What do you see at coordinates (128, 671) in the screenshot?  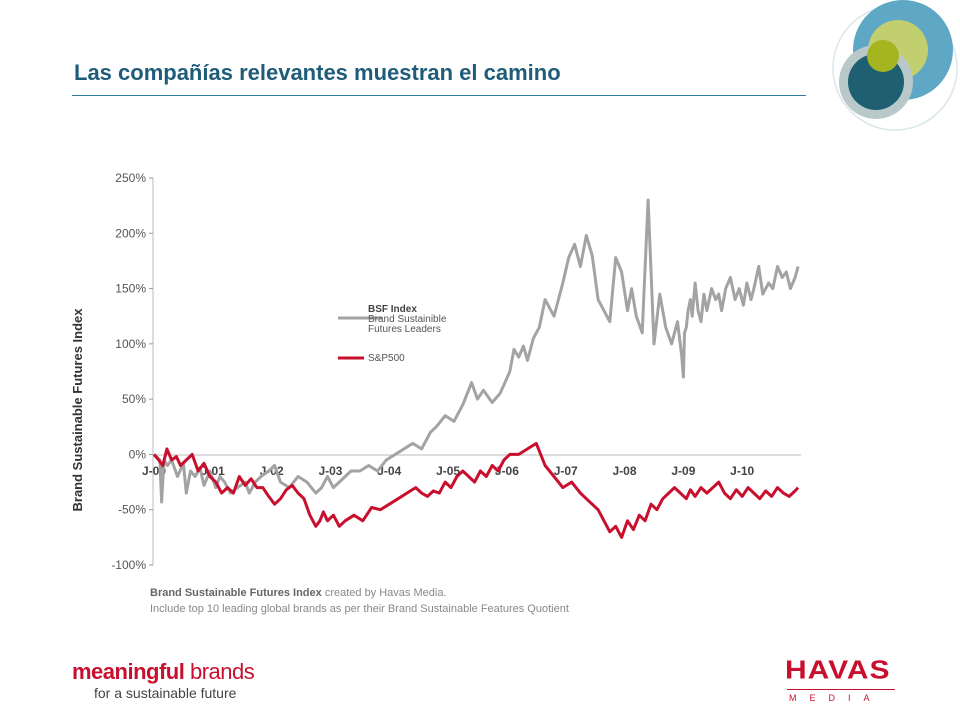 I see `logo-word-meaningful: meaningful` at bounding box center [128, 671].